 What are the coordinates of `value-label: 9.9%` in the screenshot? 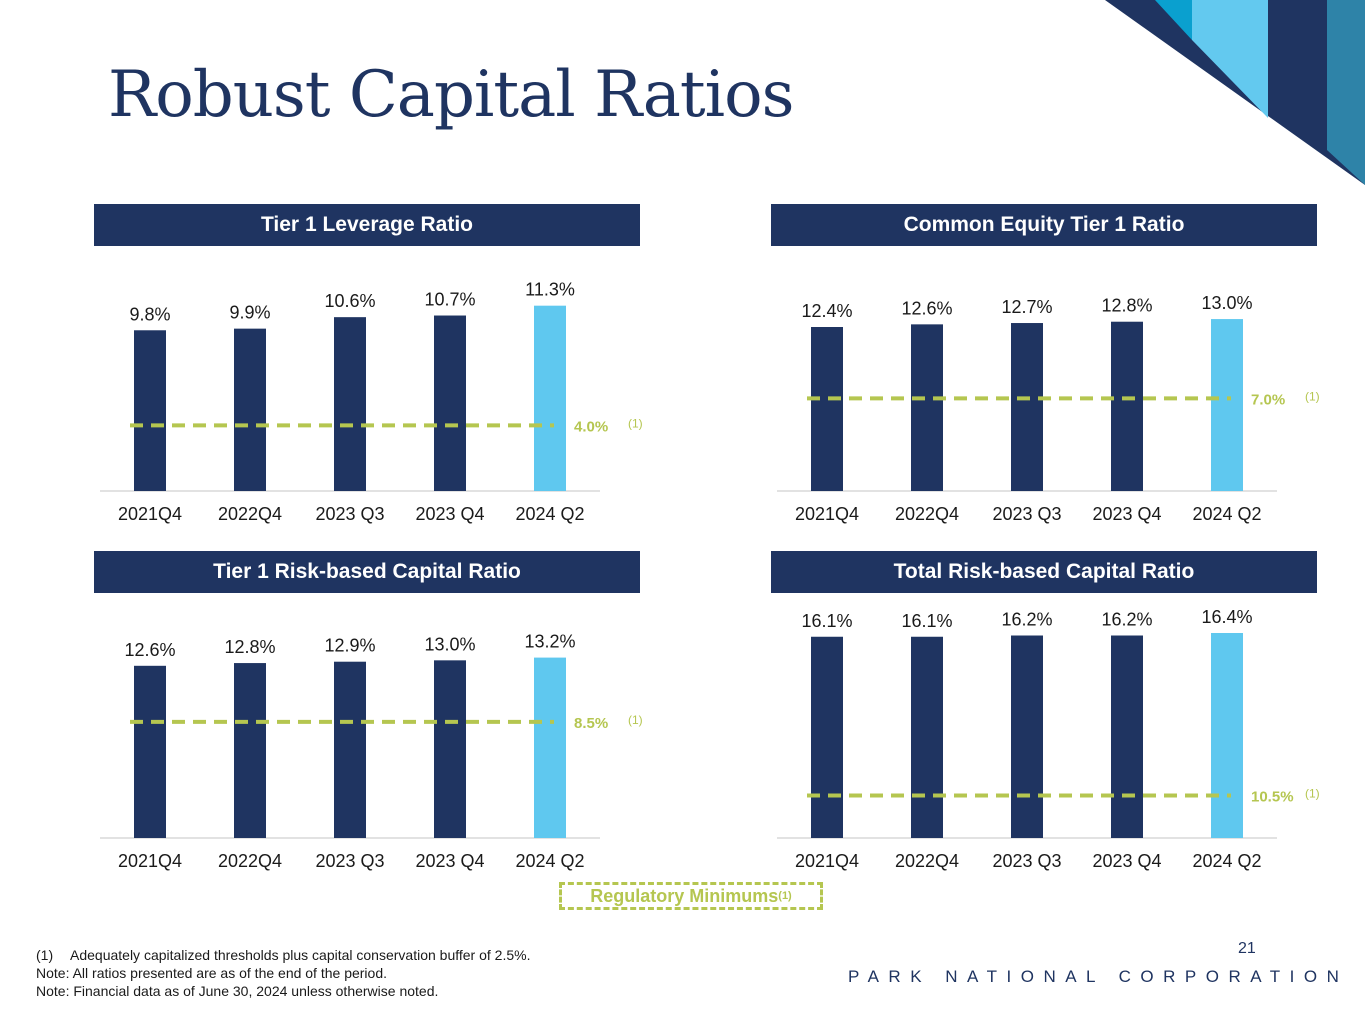 It's located at (249, 313).